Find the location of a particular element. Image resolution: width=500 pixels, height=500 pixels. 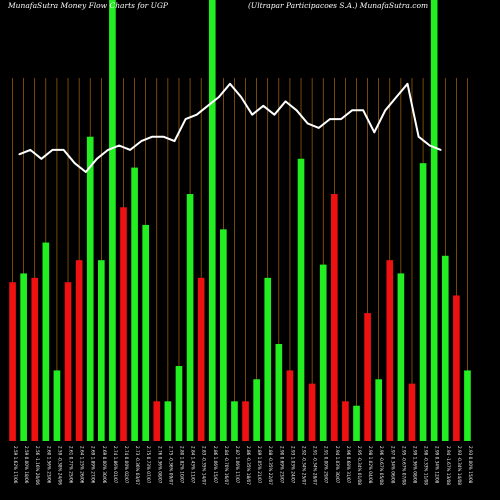

x-tick-label: 2.89 1.05% 21/07 is located at coordinates (259, 465).